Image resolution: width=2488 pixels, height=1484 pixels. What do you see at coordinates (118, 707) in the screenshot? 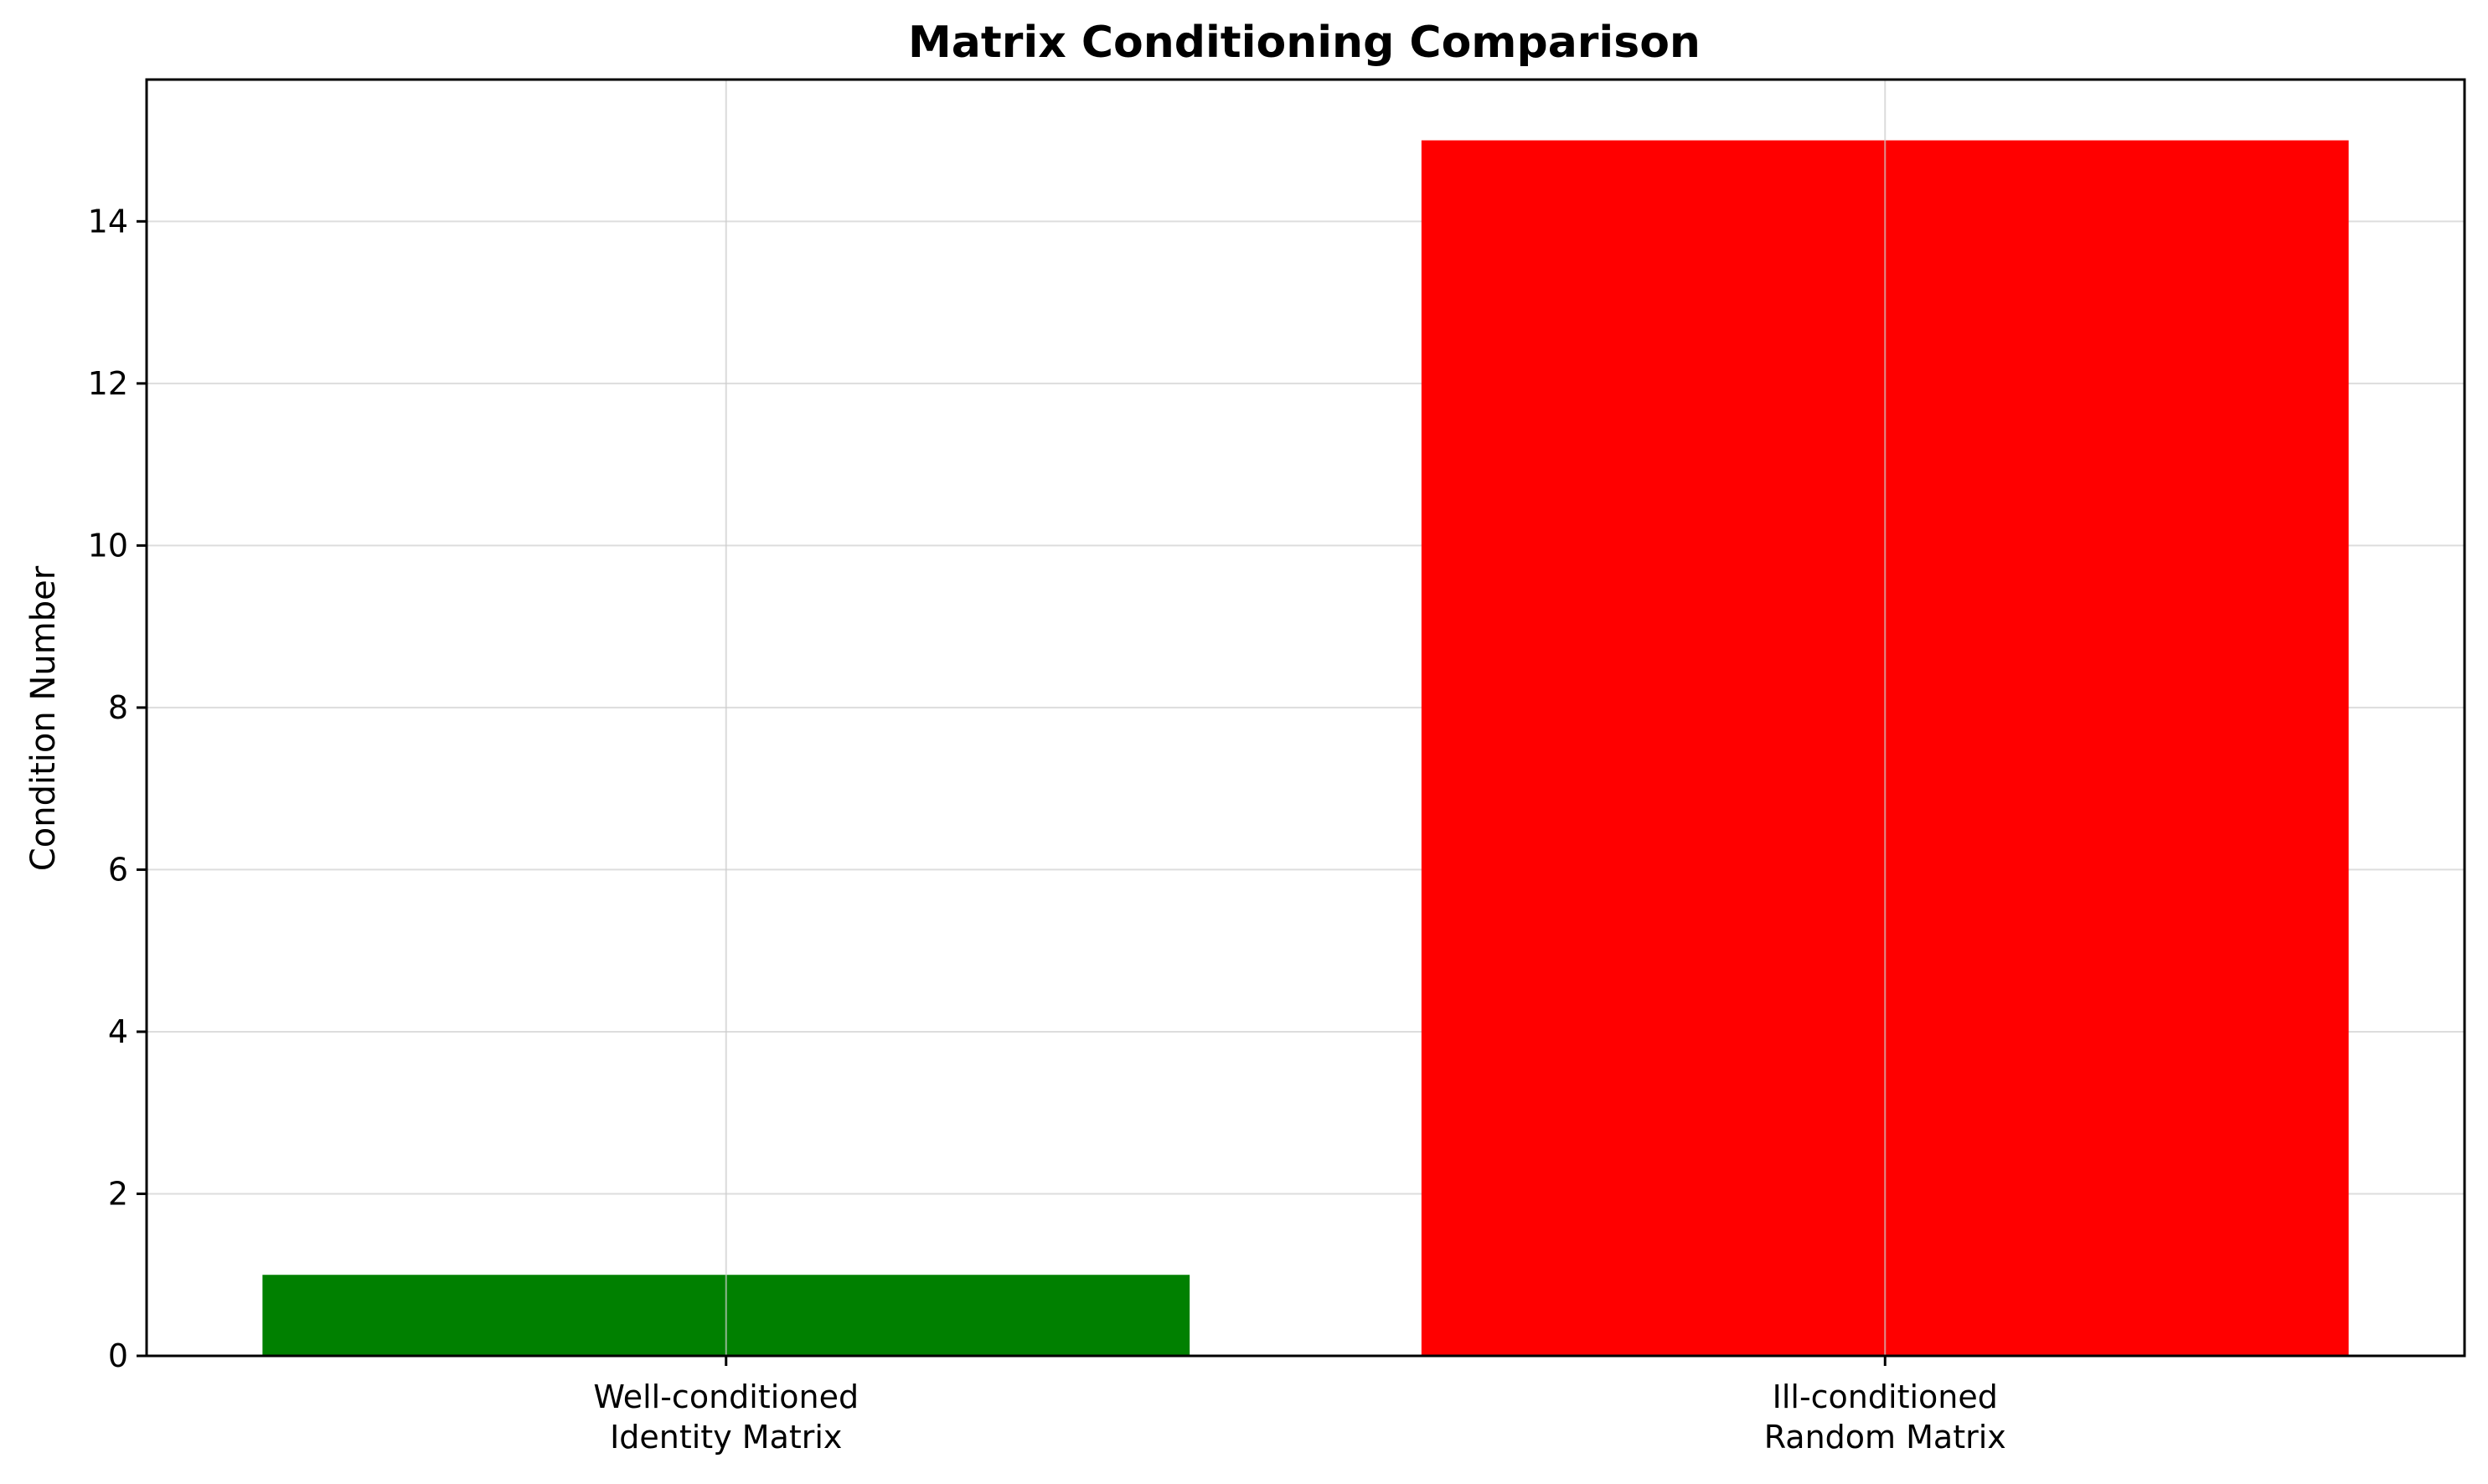
I see `y-tick-label: 8` at bounding box center [118, 707].